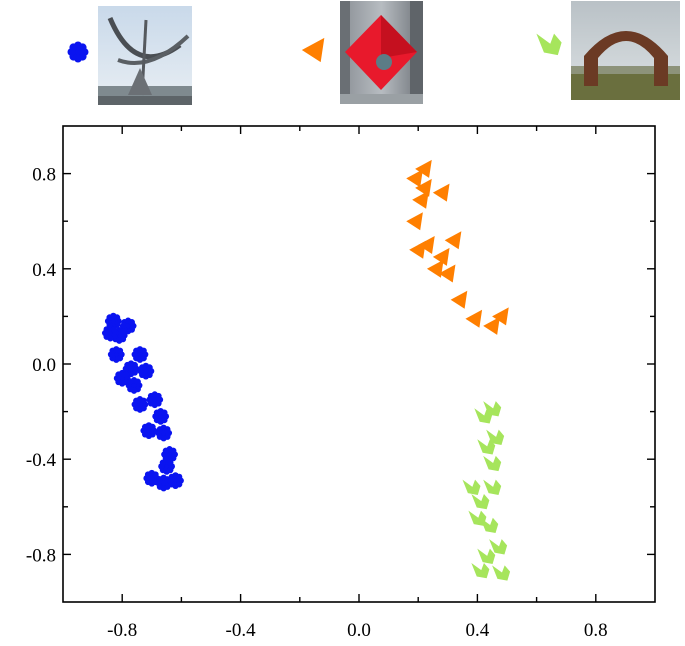 Image resolution: width=685 pixels, height=646 pixels. I want to click on legend-marker-wing, so click(549, 44).